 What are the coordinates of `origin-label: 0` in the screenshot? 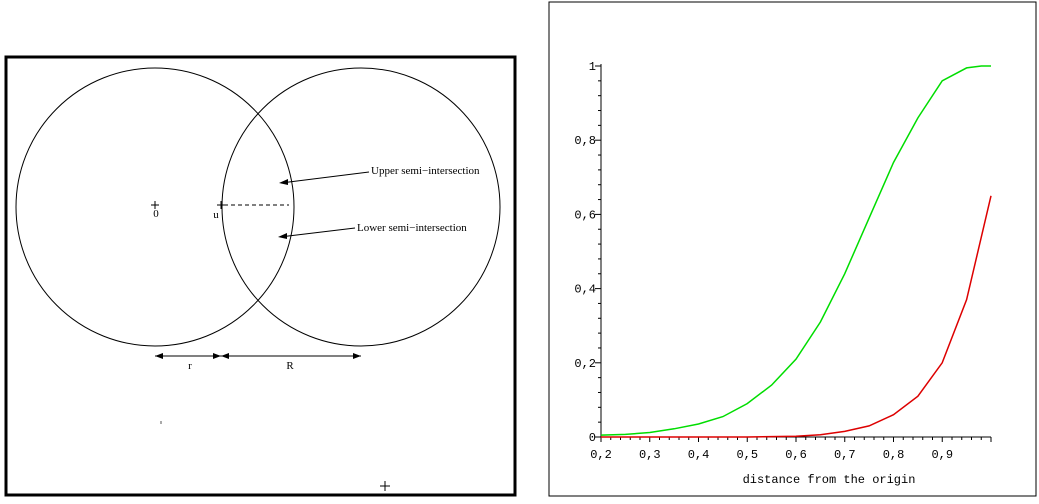 It's located at (156, 214).